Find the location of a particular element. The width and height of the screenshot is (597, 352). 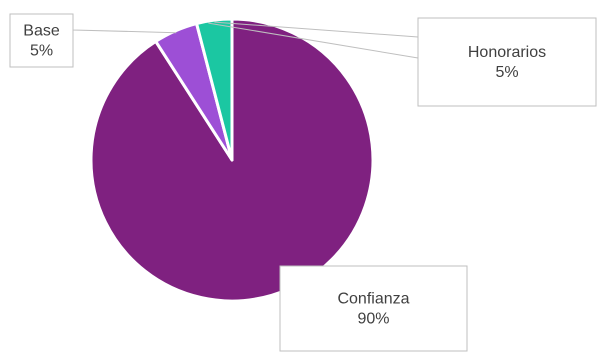

data-label-category-base: Base is located at coordinates (41, 31).